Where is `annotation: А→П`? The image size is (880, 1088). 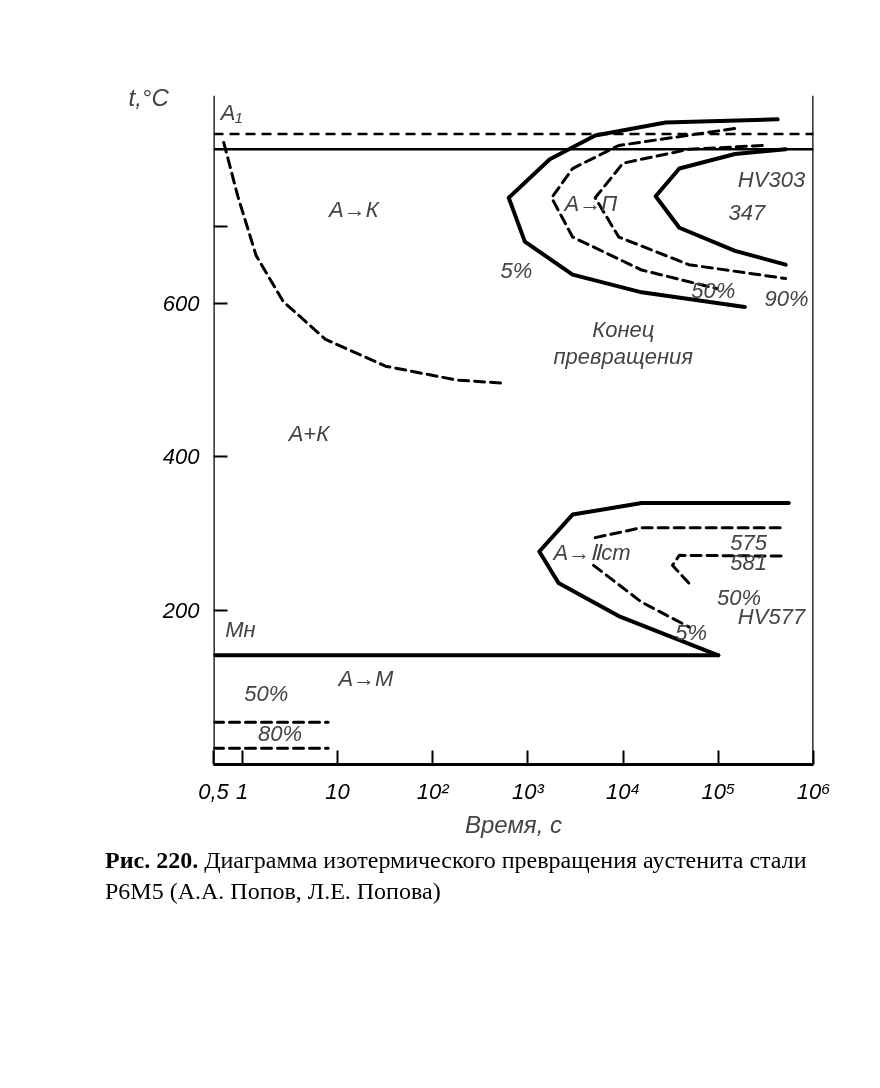
annotation: А→П is located at coordinates (590, 203).